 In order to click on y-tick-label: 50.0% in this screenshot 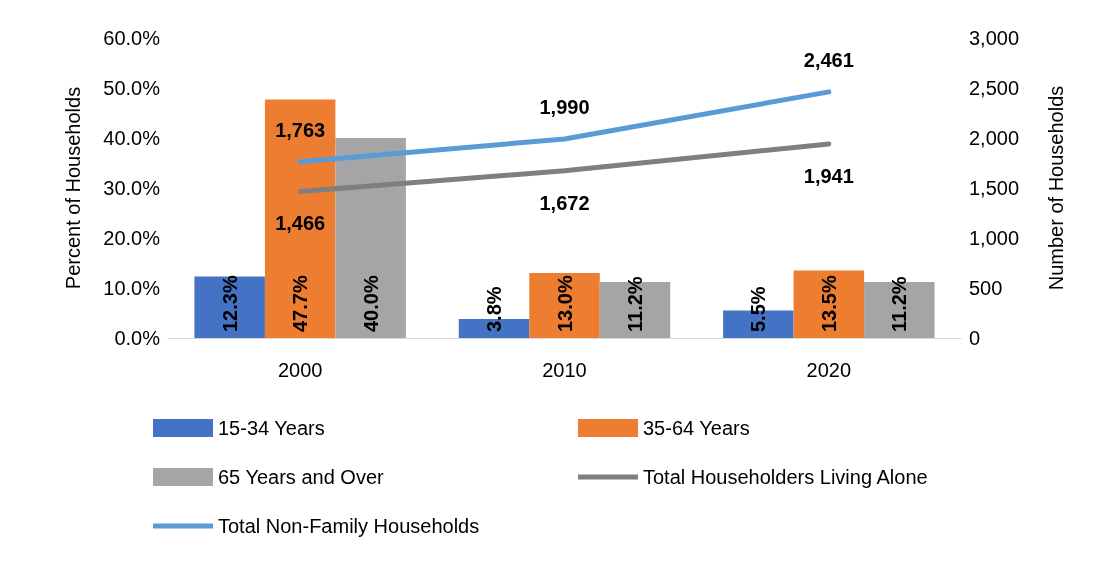, I will do `click(132, 88)`.